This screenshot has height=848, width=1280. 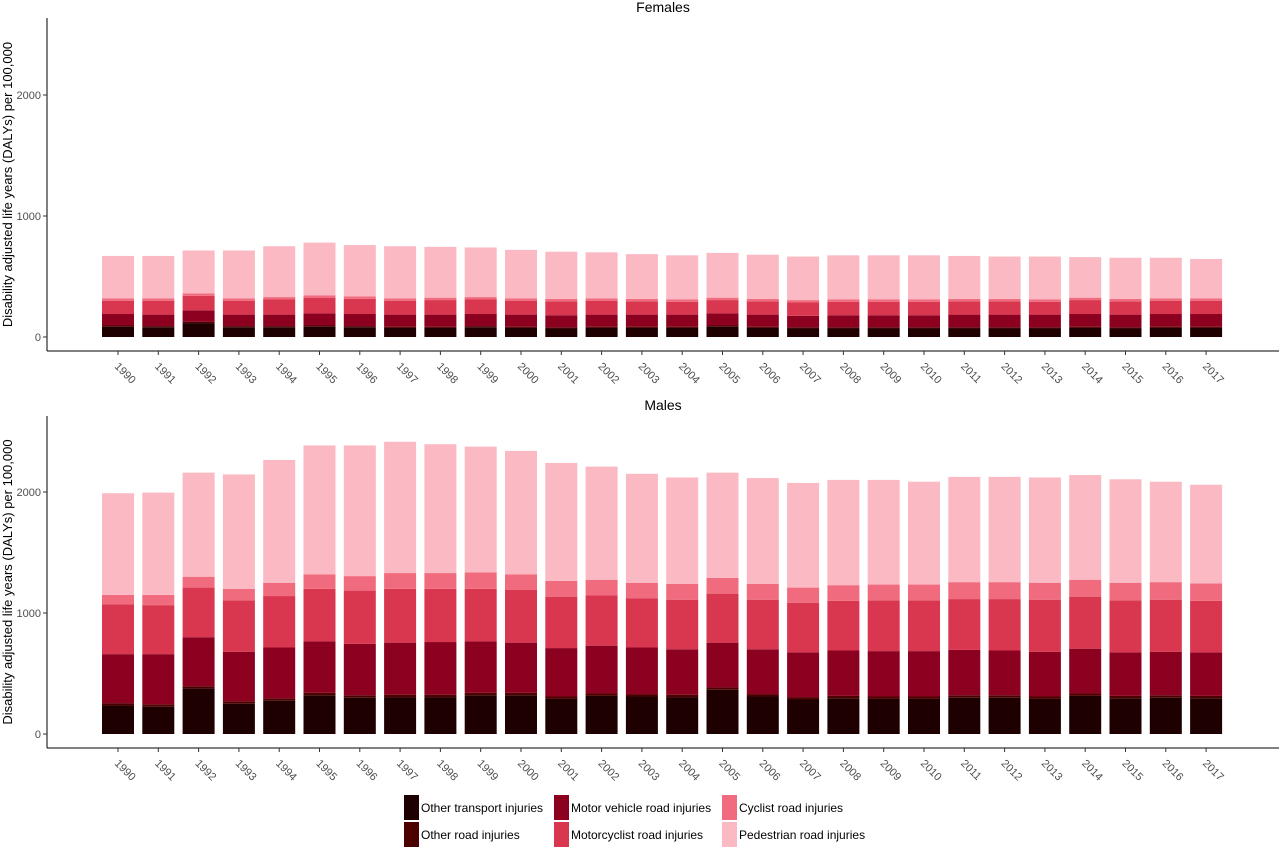 What do you see at coordinates (729, 374) in the screenshot?
I see `x-tick-label: 2005` at bounding box center [729, 374].